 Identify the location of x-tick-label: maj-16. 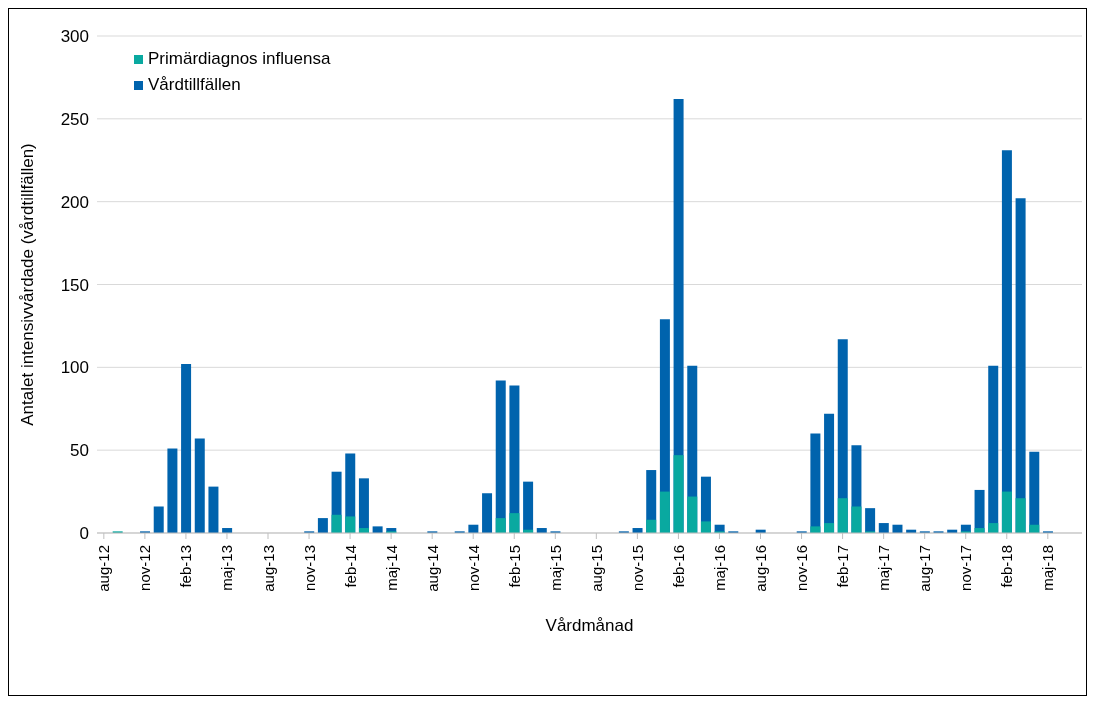
(719, 568).